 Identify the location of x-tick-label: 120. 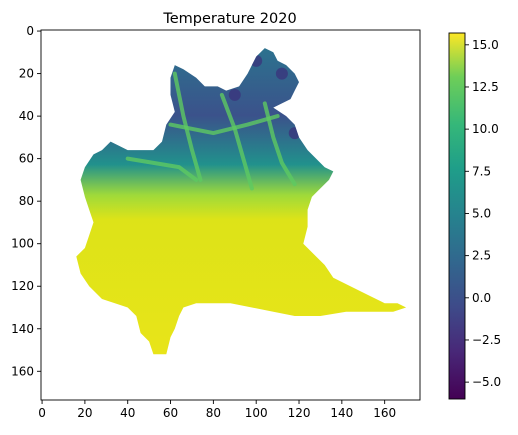
(299, 413).